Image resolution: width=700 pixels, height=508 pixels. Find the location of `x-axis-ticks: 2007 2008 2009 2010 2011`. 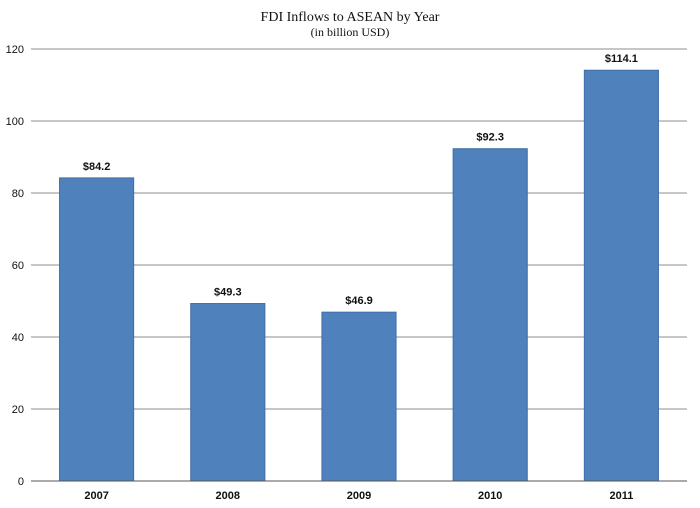

x-axis-ticks: 2007 2008 2009 2010 2011 is located at coordinates (359, 491).